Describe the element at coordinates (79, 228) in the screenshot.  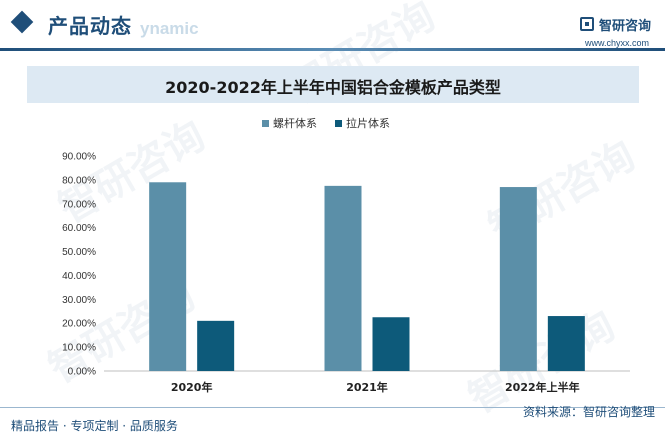
I see `y-tick-label: 60.00%` at that location.